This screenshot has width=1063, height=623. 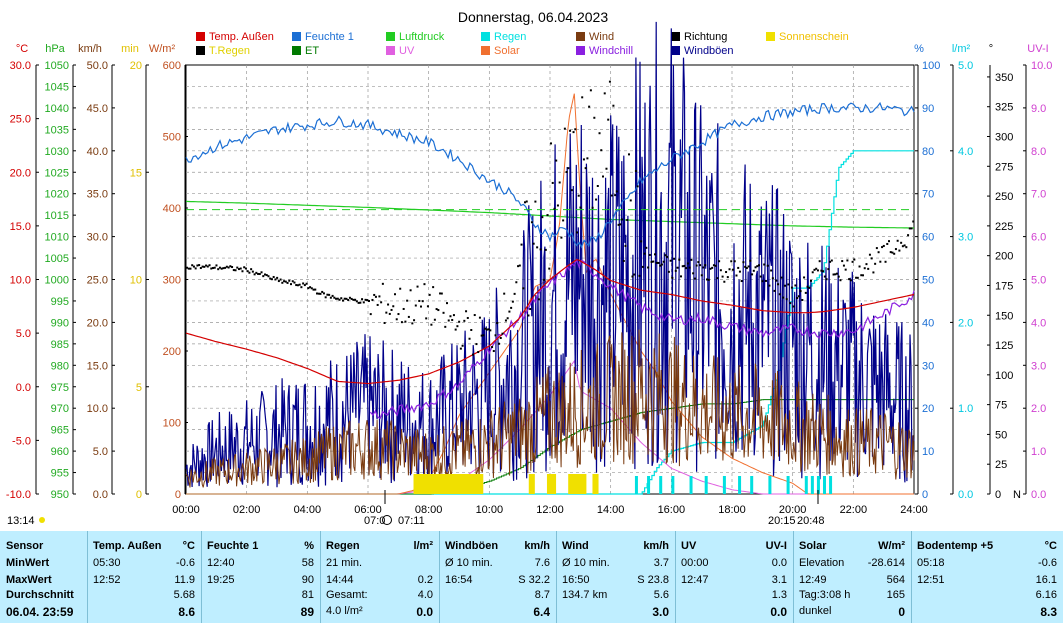 I want to click on stats-cell-value: -0.6, so click(x=185, y=563).